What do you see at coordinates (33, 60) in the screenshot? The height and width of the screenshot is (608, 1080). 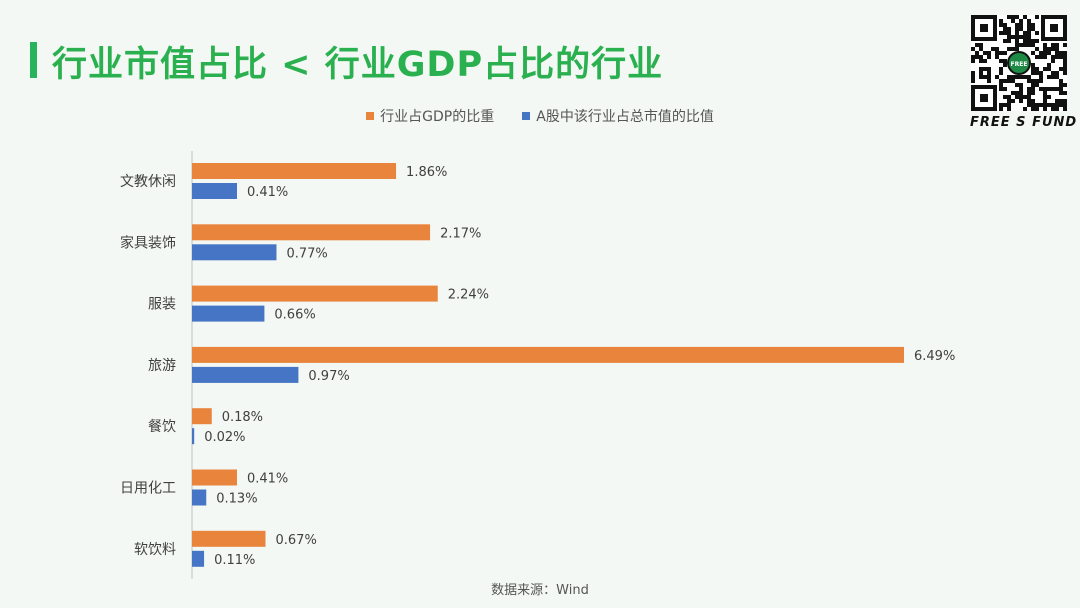 I see `title-accent-bar` at bounding box center [33, 60].